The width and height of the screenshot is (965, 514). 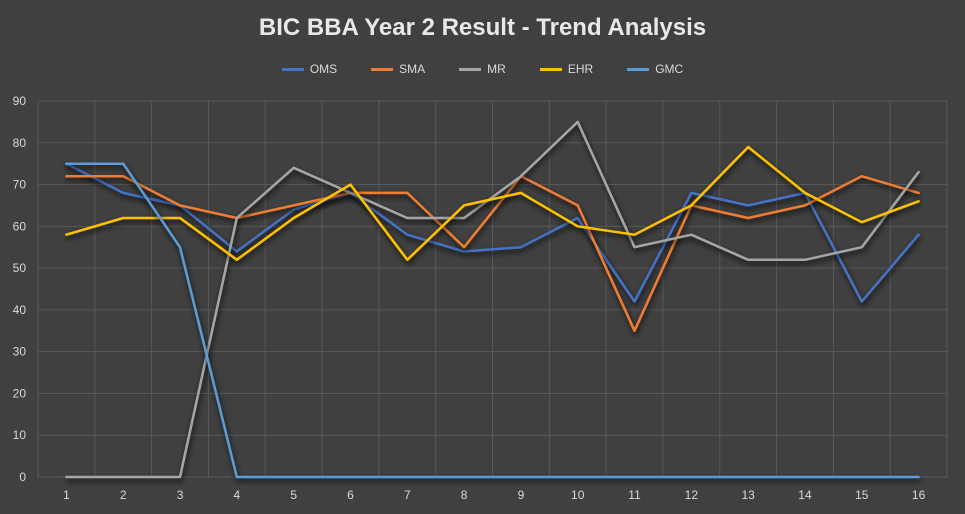 What do you see at coordinates (292, 69) in the screenshot?
I see `legend-swatch-oms` at bounding box center [292, 69].